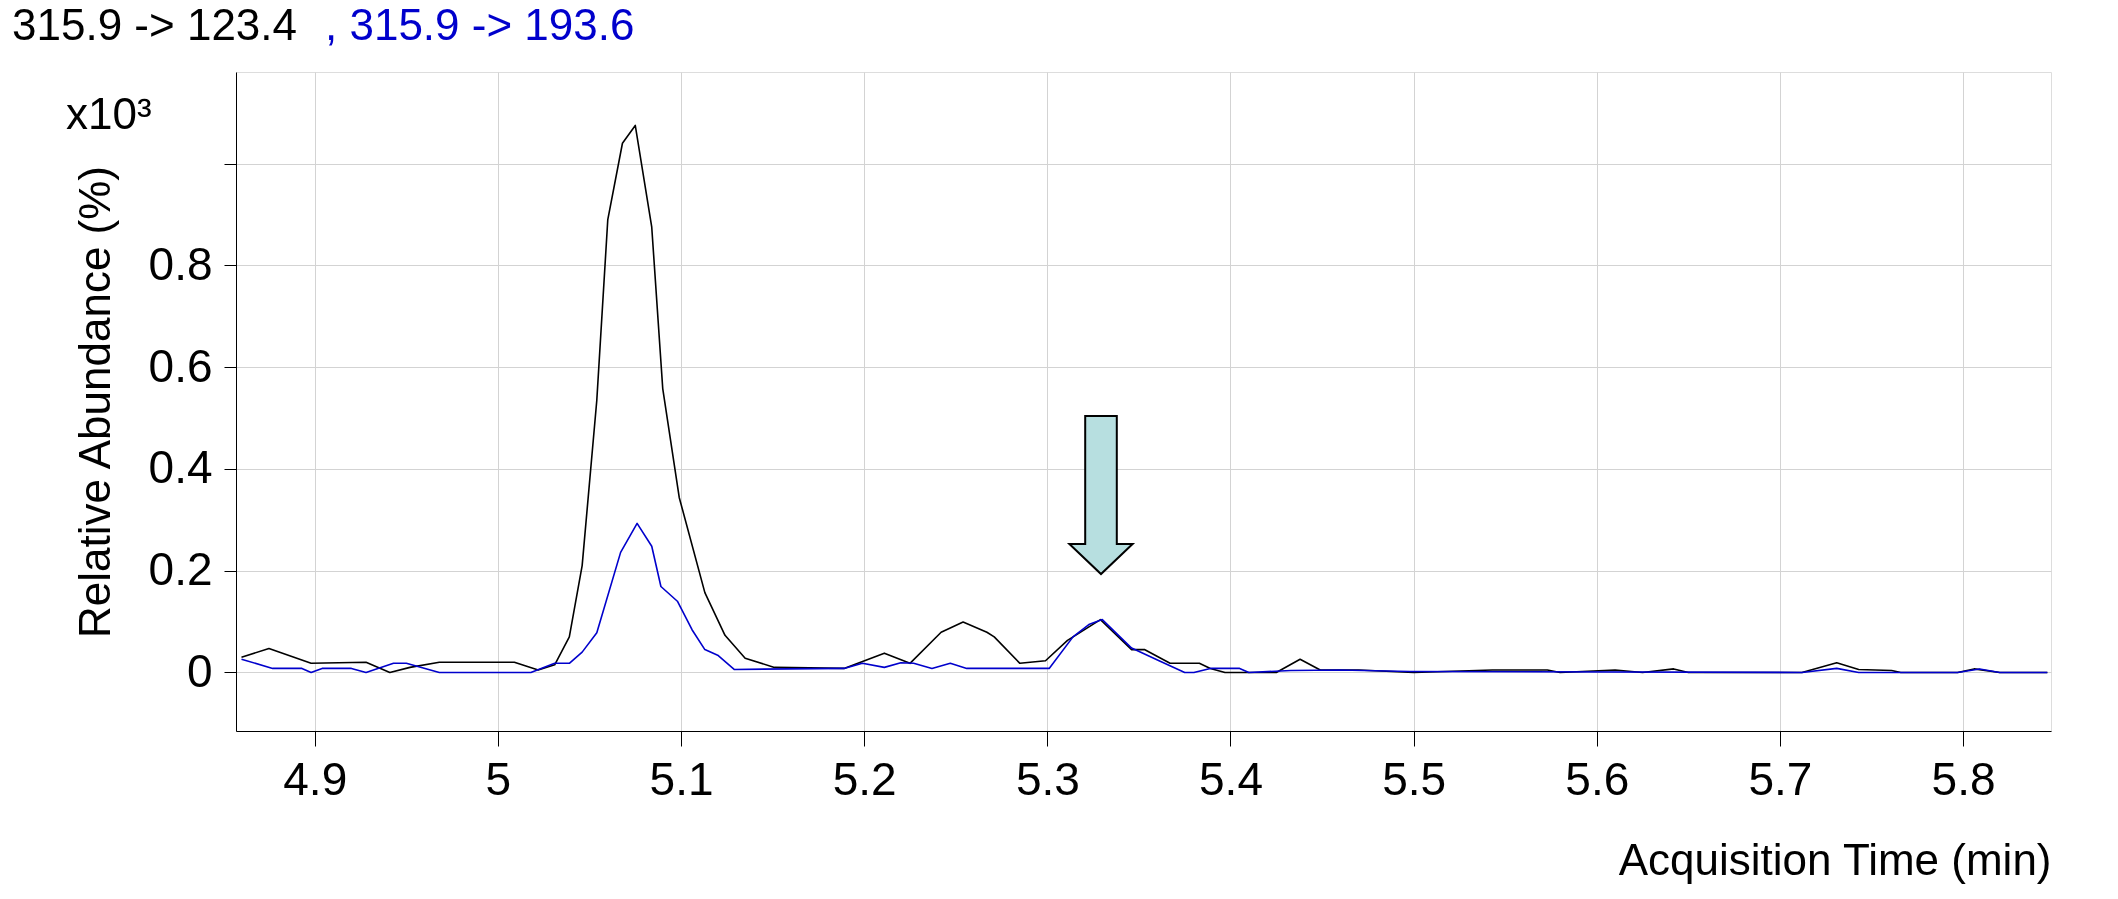 This screenshot has height=899, width=2118. Describe the element at coordinates (864, 778) in the screenshot. I see `x-tick-label: 5.2` at that location.